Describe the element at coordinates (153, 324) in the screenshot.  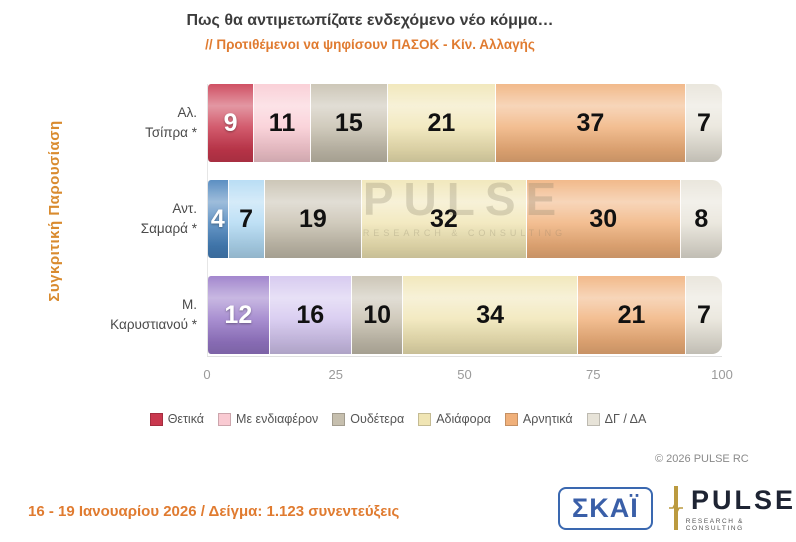
I see `row-label-line: Καρυστιανού *` at that location.